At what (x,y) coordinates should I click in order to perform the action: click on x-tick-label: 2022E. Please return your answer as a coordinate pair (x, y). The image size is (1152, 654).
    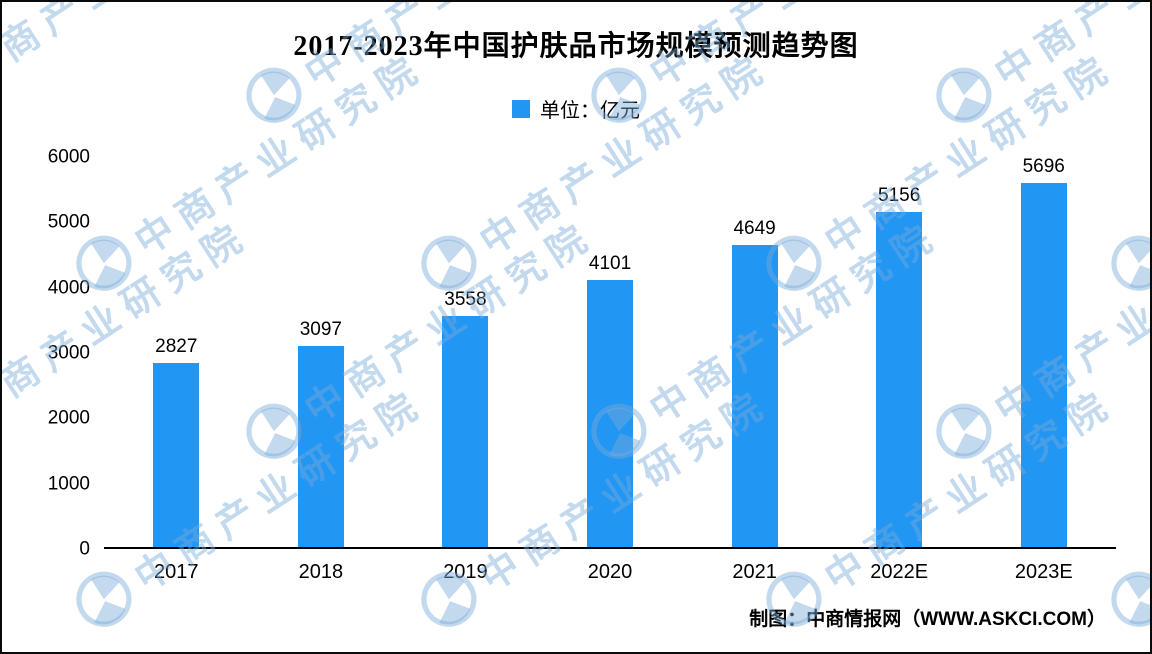
    Looking at the image, I should click on (899, 572).